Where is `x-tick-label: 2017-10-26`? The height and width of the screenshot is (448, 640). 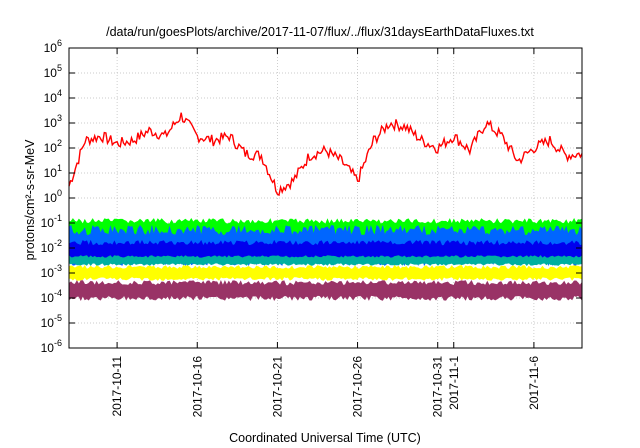
x-tick-label: 2017-10-26 is located at coordinates (358, 387).